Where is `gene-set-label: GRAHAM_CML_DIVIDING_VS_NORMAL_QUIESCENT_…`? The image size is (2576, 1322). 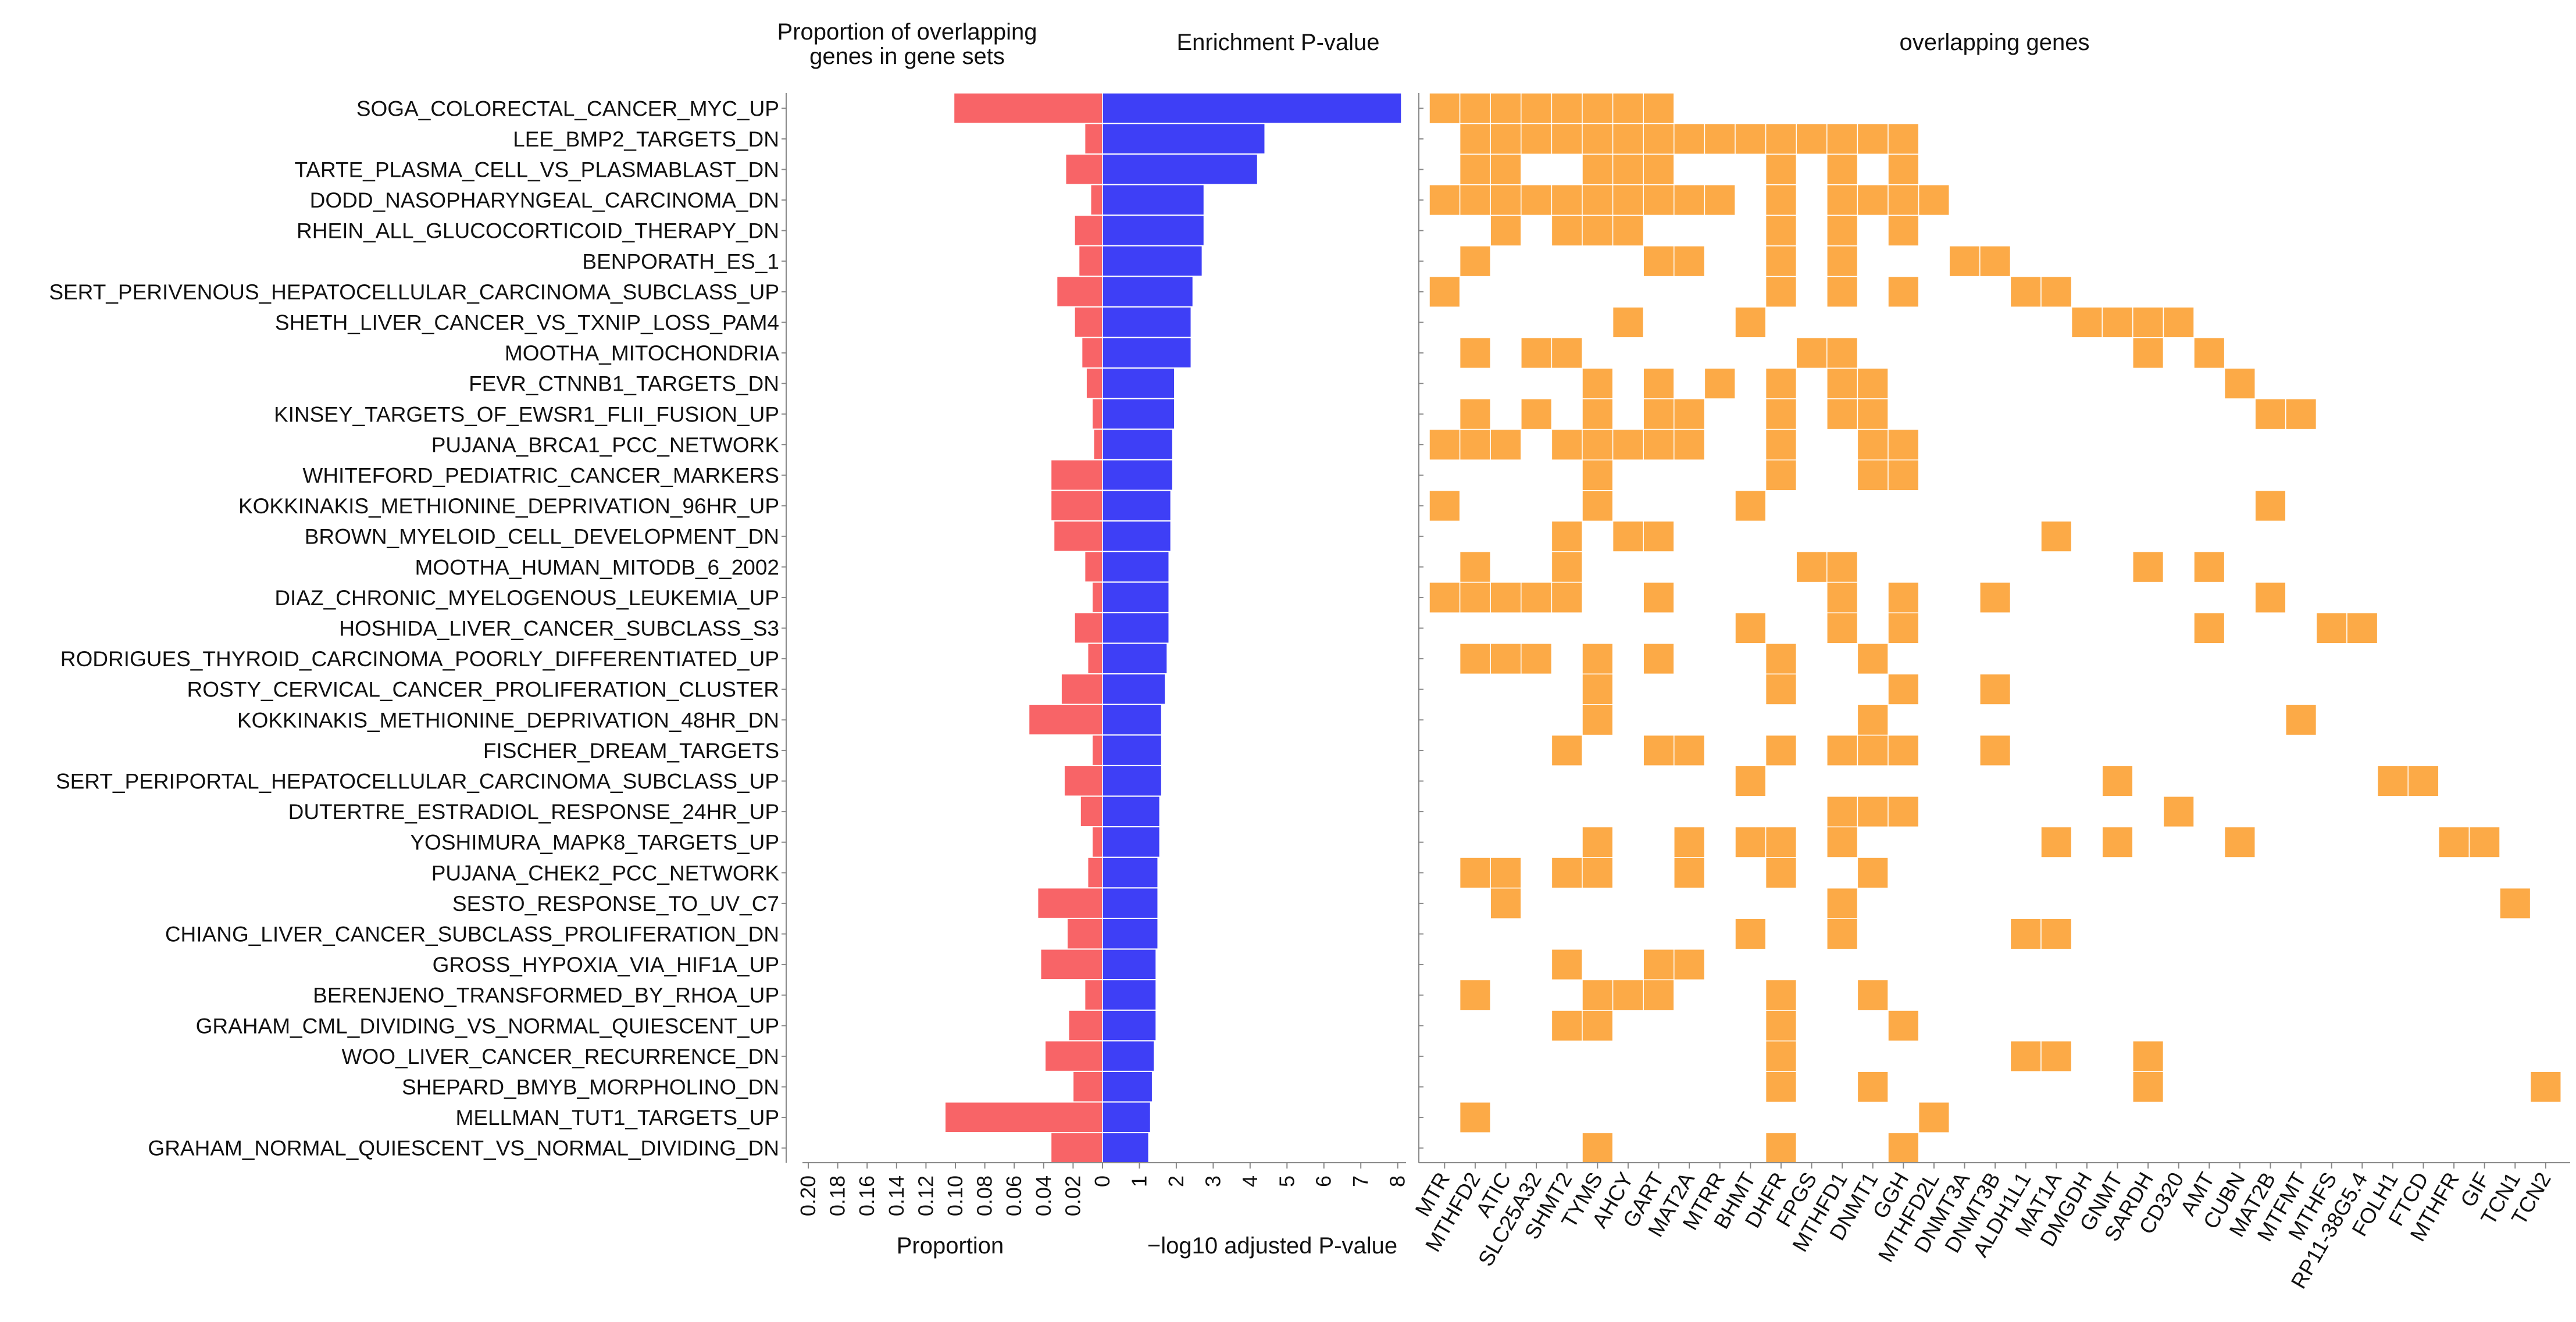 gene-set-label: GRAHAM_CML_DIVIDING_VS_NORMAL_QUIESCENT_… is located at coordinates (488, 1026).